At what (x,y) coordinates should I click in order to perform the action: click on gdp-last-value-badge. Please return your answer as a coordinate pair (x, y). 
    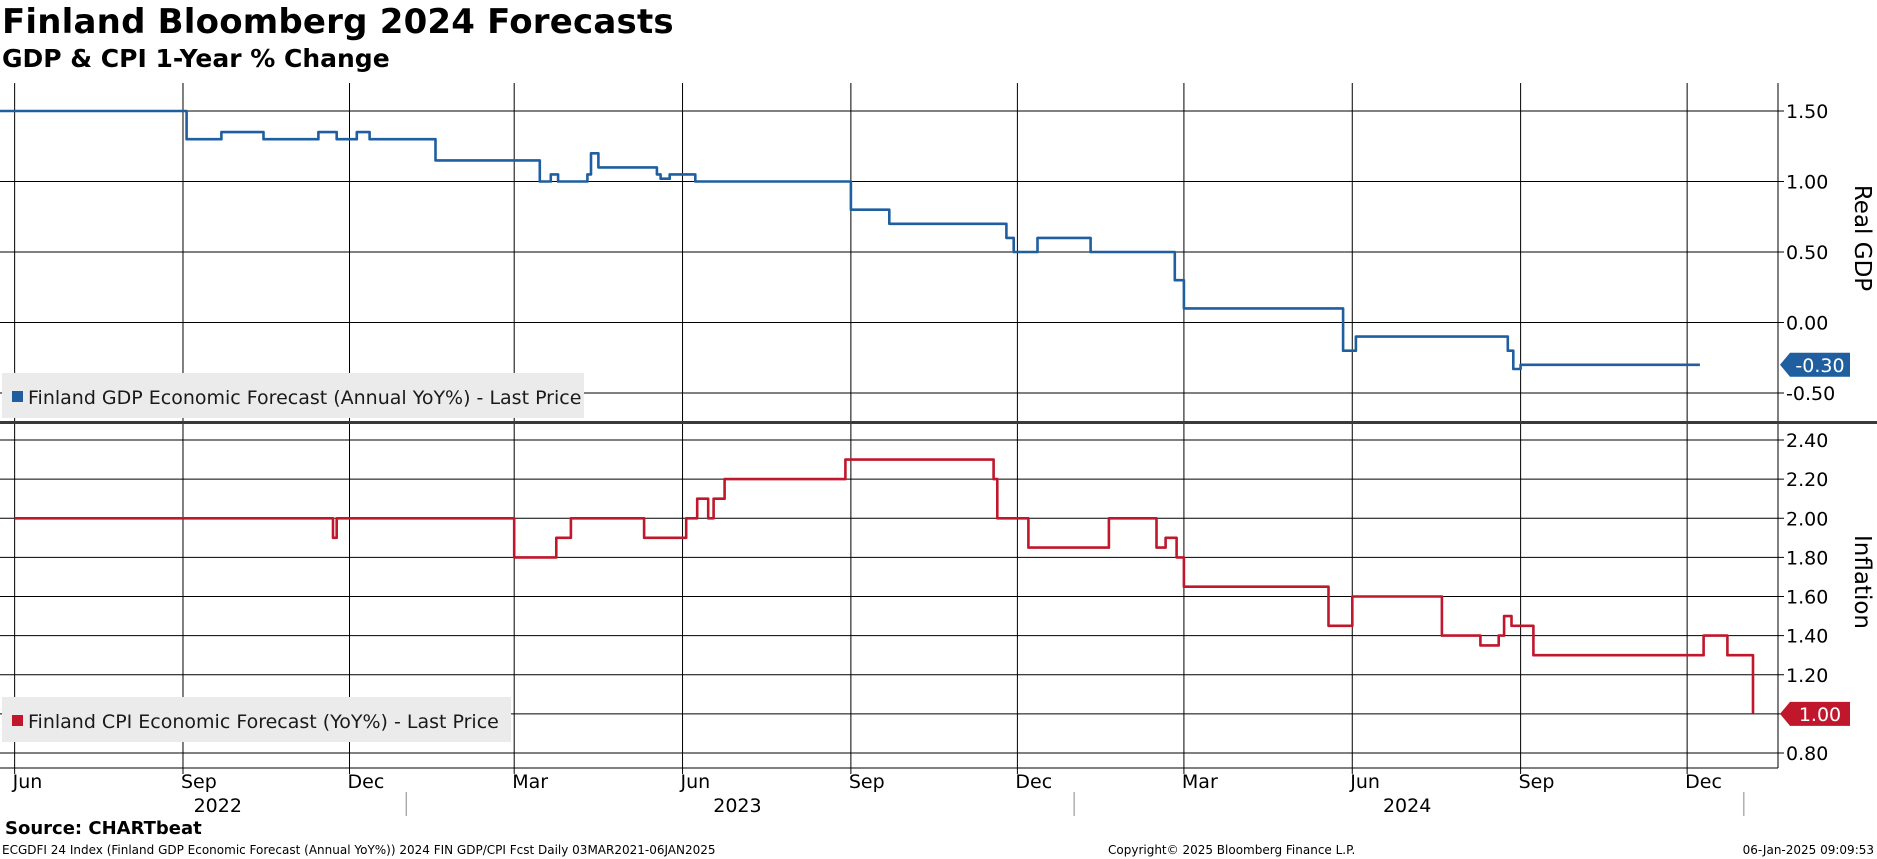
    Looking at the image, I should click on (1815, 364).